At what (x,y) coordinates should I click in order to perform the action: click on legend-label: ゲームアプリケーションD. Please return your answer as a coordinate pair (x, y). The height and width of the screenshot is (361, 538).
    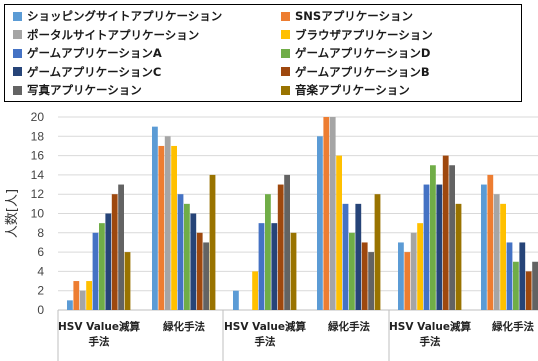
    Looking at the image, I should click on (363, 53).